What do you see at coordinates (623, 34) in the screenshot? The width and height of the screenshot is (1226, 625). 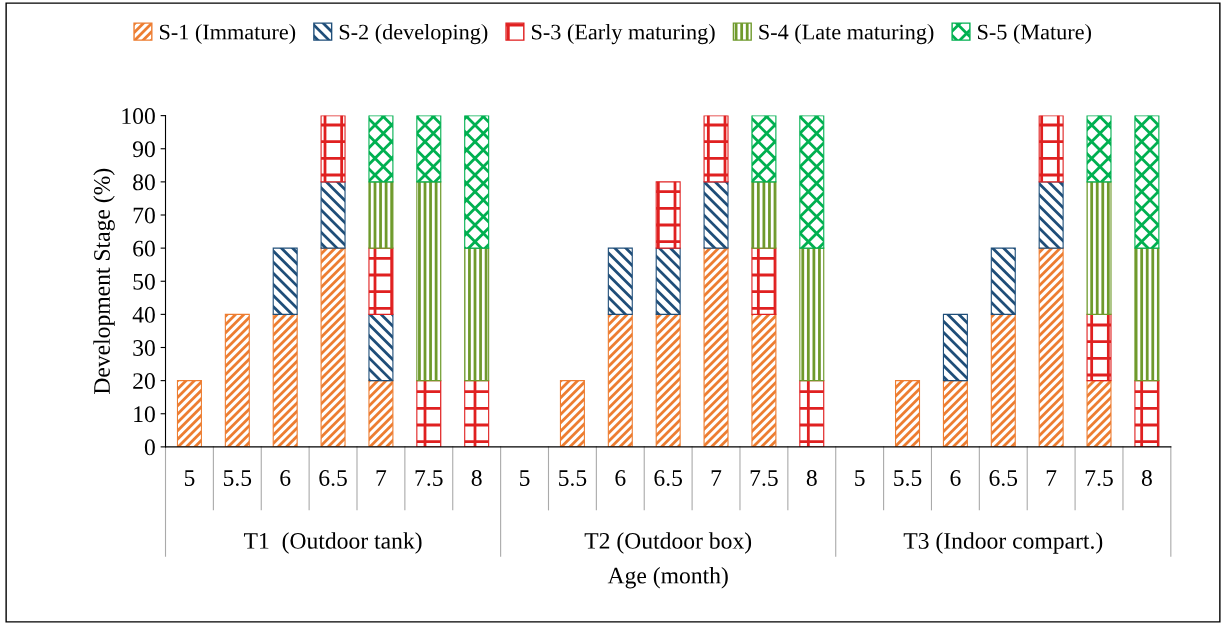 I see `legend-label: S-3 (Early maturing)` at bounding box center [623, 34].